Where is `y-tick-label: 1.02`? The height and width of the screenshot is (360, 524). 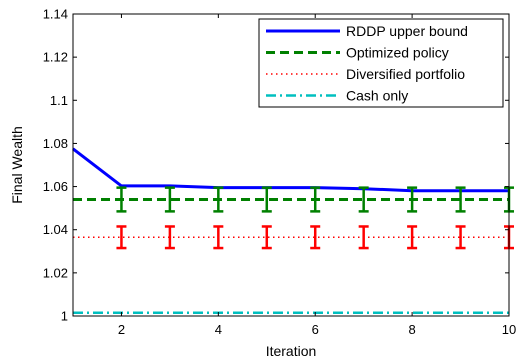
y-tick-label: 1.02 is located at coordinates (55, 272).